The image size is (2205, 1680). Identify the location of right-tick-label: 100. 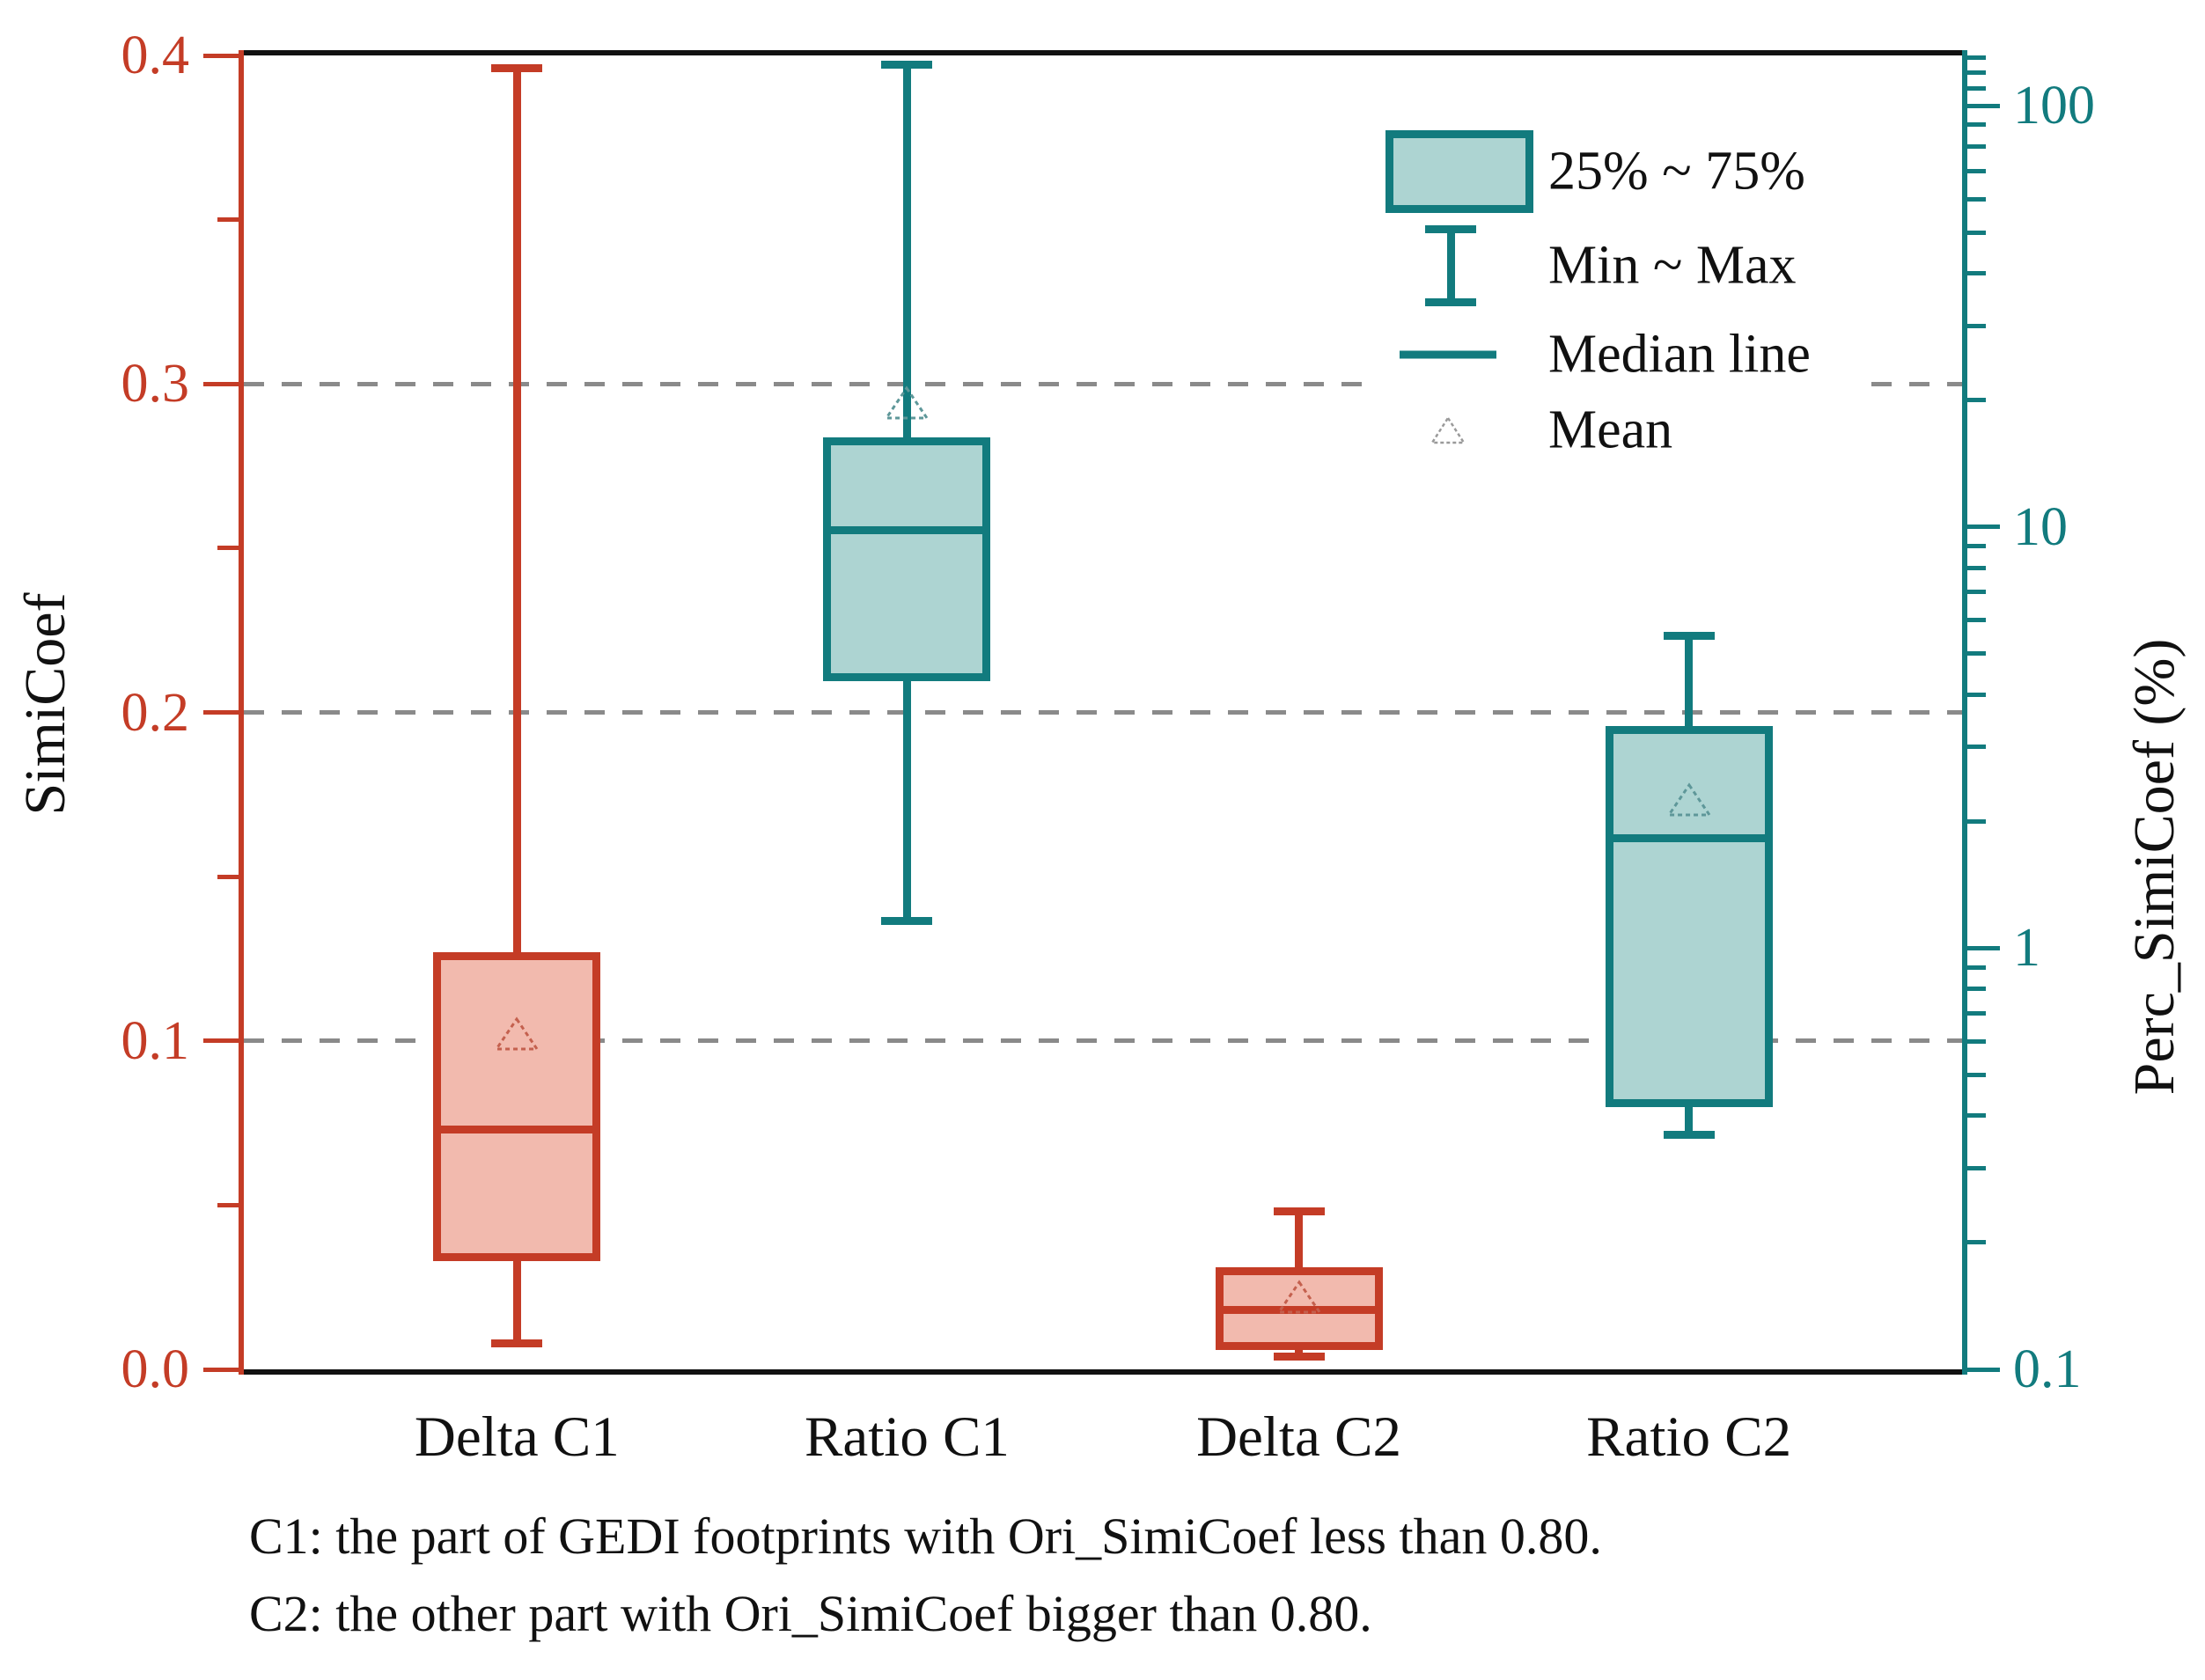
(2054, 106).